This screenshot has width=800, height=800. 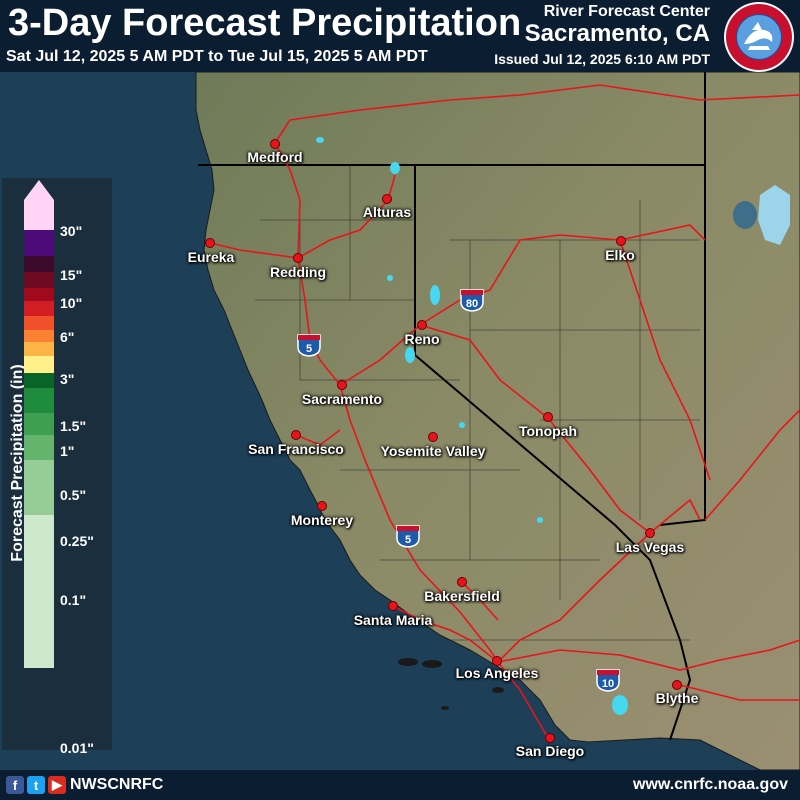 I want to click on website-link: www.cnrfc.noaa.gov, so click(x=710, y=784).